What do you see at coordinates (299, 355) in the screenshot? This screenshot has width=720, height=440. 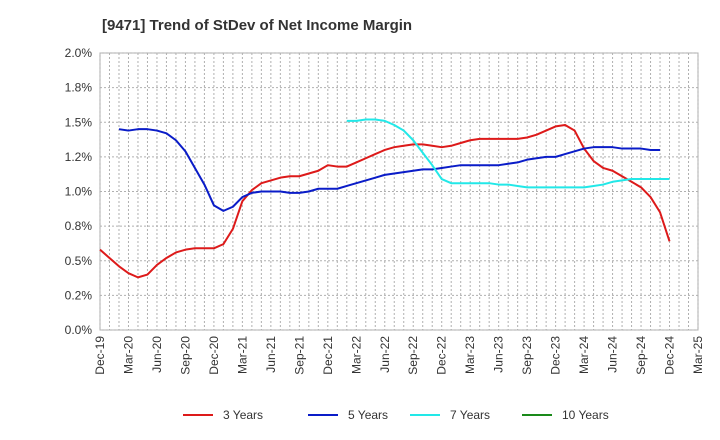 I see `x-tick-label: Sep-21` at bounding box center [299, 355].